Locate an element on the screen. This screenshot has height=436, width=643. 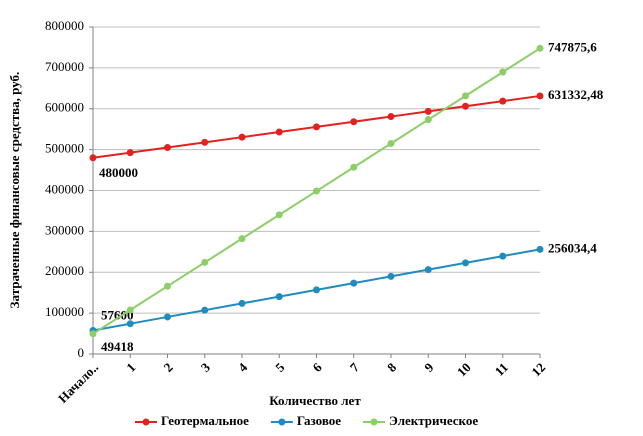
x-tick-label: 1 is located at coordinates (130, 367).